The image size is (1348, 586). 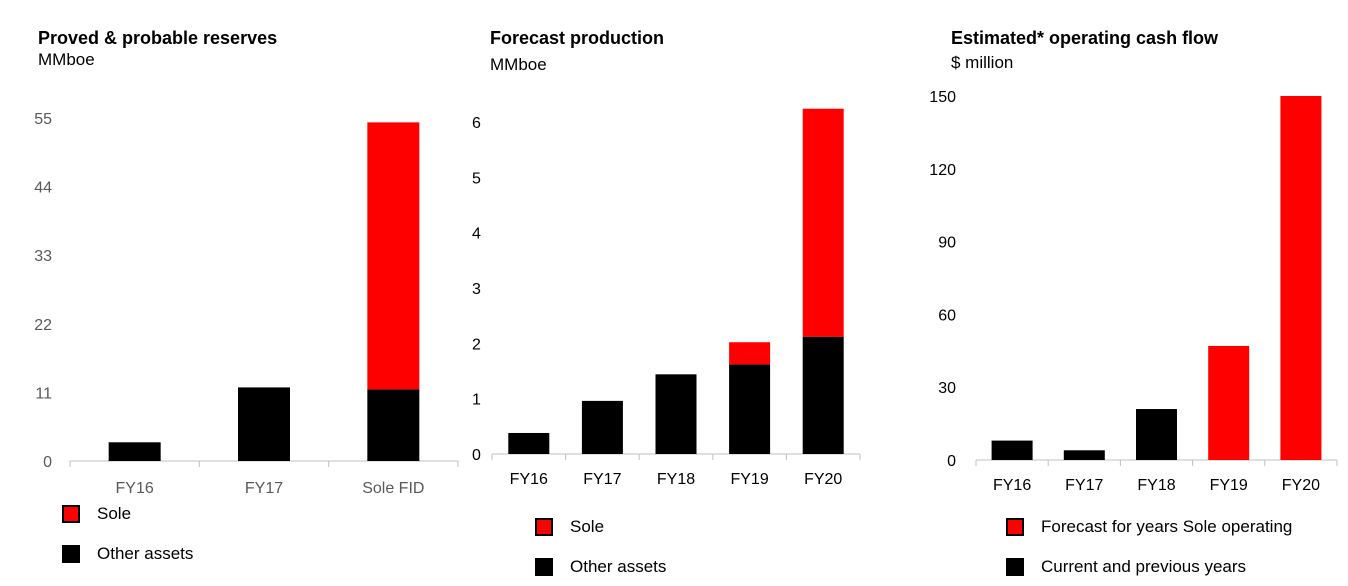 What do you see at coordinates (942, 170) in the screenshot?
I see `y-tick-label: 120` at bounding box center [942, 170].